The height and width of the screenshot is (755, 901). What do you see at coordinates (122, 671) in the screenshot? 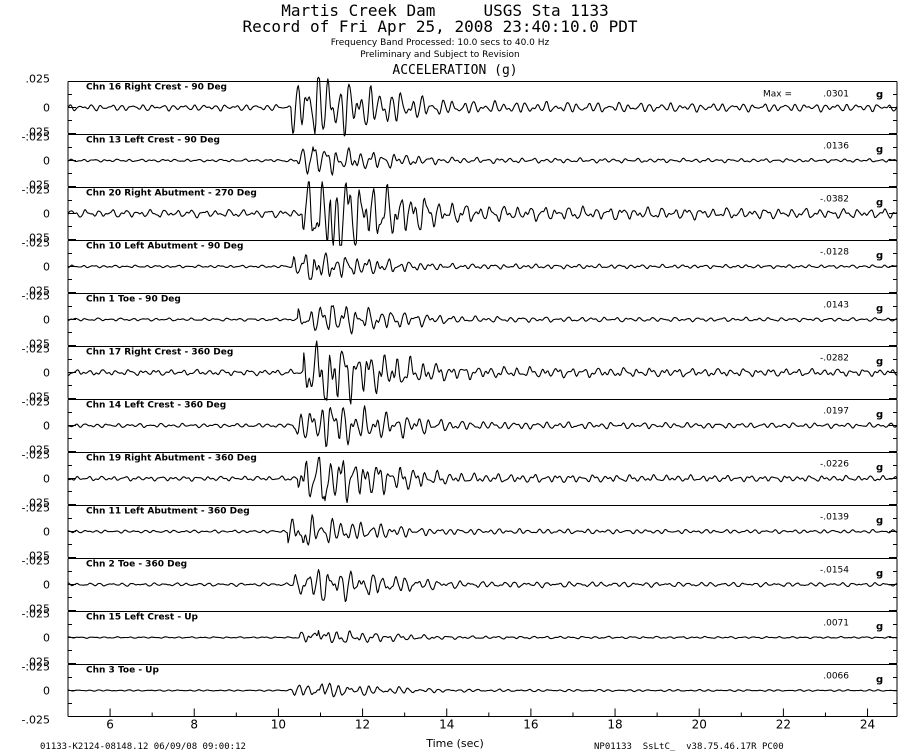
I see `channel-label: Chn 3 Toe - Up` at bounding box center [122, 671].